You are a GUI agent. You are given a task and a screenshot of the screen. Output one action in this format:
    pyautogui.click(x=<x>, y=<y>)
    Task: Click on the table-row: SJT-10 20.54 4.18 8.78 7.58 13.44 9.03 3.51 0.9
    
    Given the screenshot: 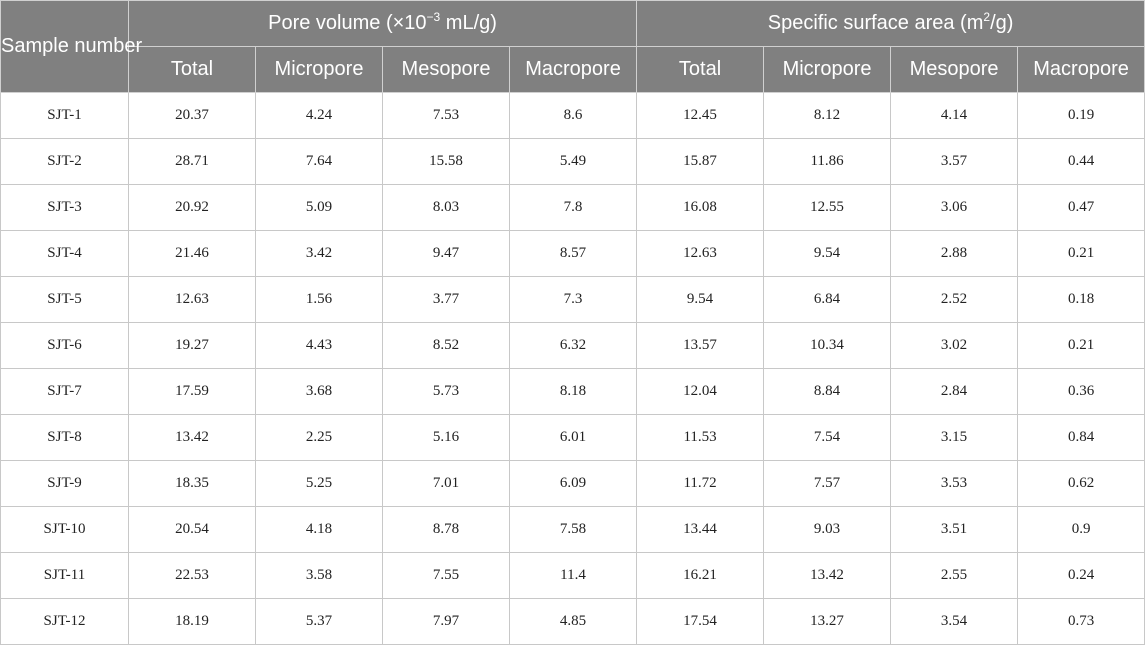 What is the action you would take?
    pyautogui.click(x=572, y=529)
    